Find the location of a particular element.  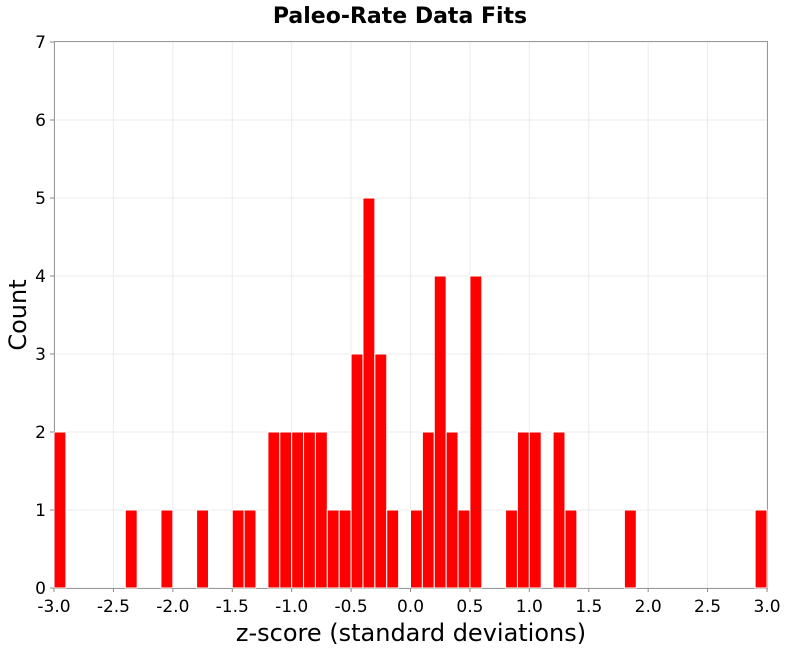

x-tick-label: -1.0 is located at coordinates (291, 607).